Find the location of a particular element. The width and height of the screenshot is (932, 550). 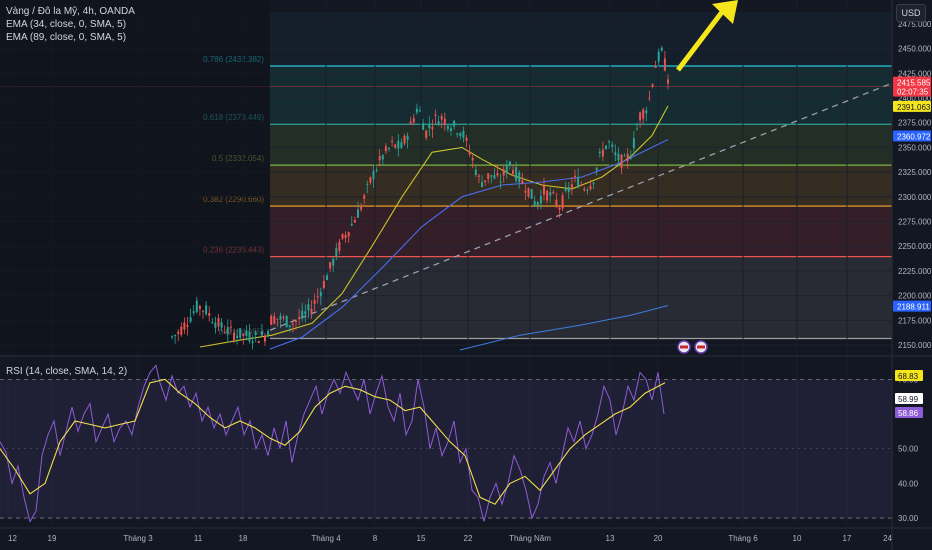

time-tick-label: 15 is located at coordinates (421, 538).